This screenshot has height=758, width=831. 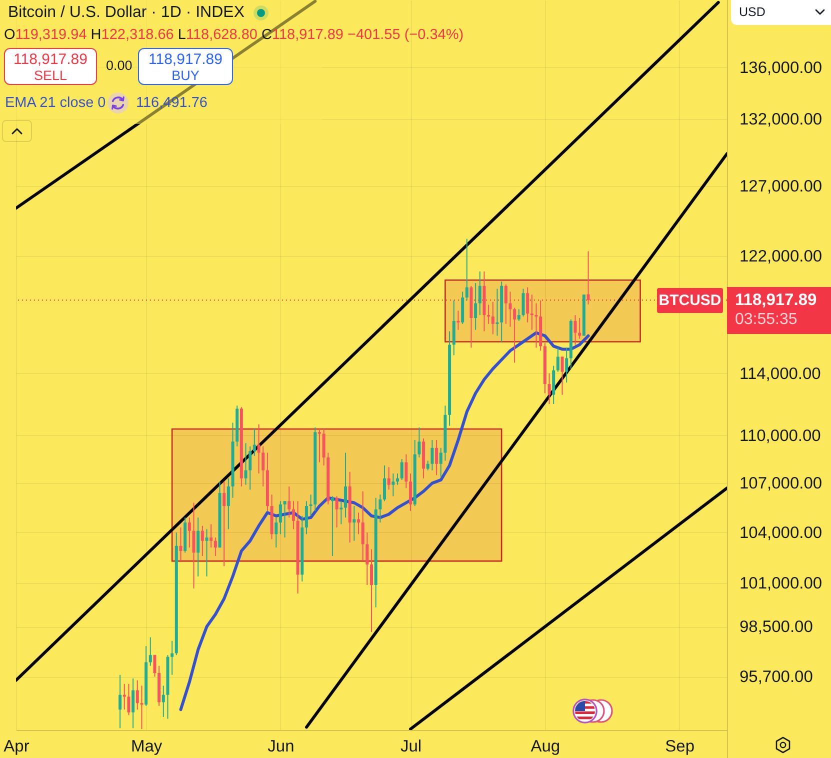 I want to click on y-tick-label: 110,000.00, so click(x=780, y=435).